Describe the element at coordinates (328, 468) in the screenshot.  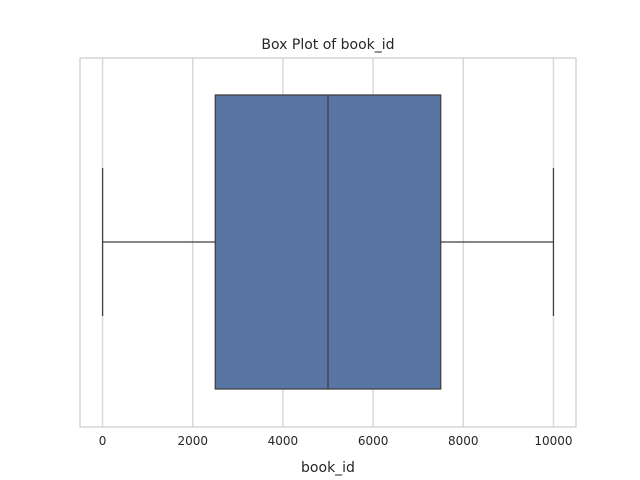
I see `x-axis-label: book_id` at that location.